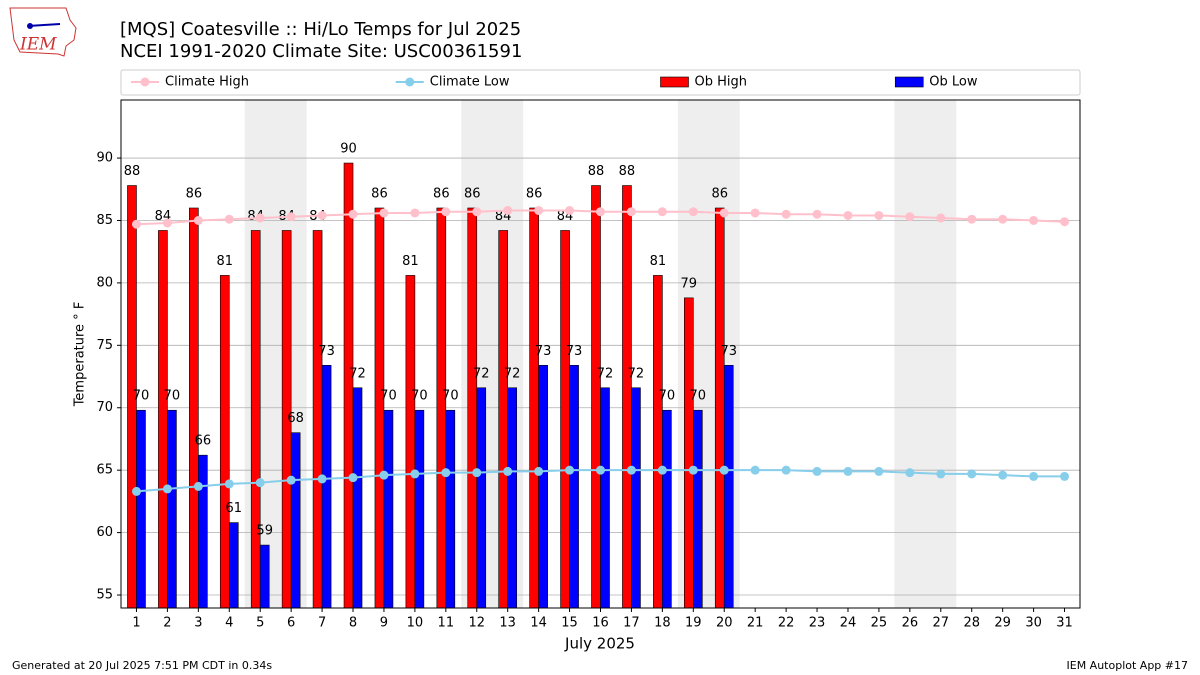 The width and height of the screenshot is (1200, 675). Describe the element at coordinates (848, 623) in the screenshot. I see `x-tick-label: 24` at that location.